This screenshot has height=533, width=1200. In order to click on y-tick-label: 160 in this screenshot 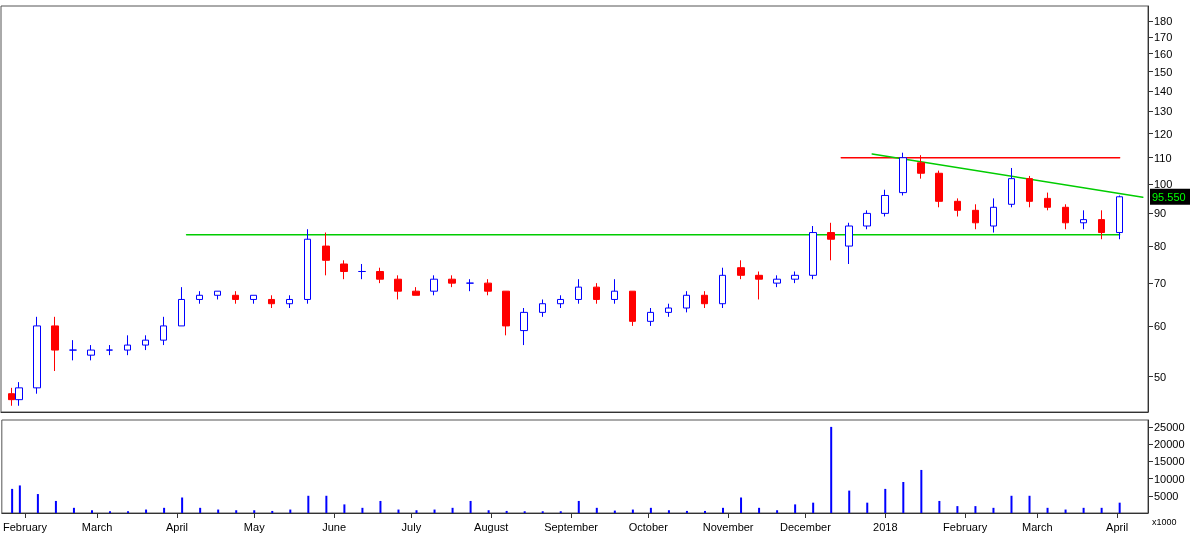, I will do `click(1163, 53)`.